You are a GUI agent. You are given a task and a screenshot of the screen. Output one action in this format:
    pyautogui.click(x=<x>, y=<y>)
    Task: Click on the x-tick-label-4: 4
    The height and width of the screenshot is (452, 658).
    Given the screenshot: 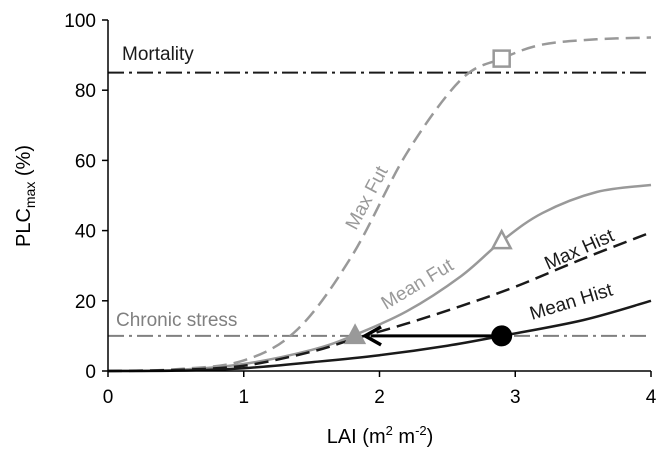 What is the action you would take?
    pyautogui.click(x=651, y=397)
    